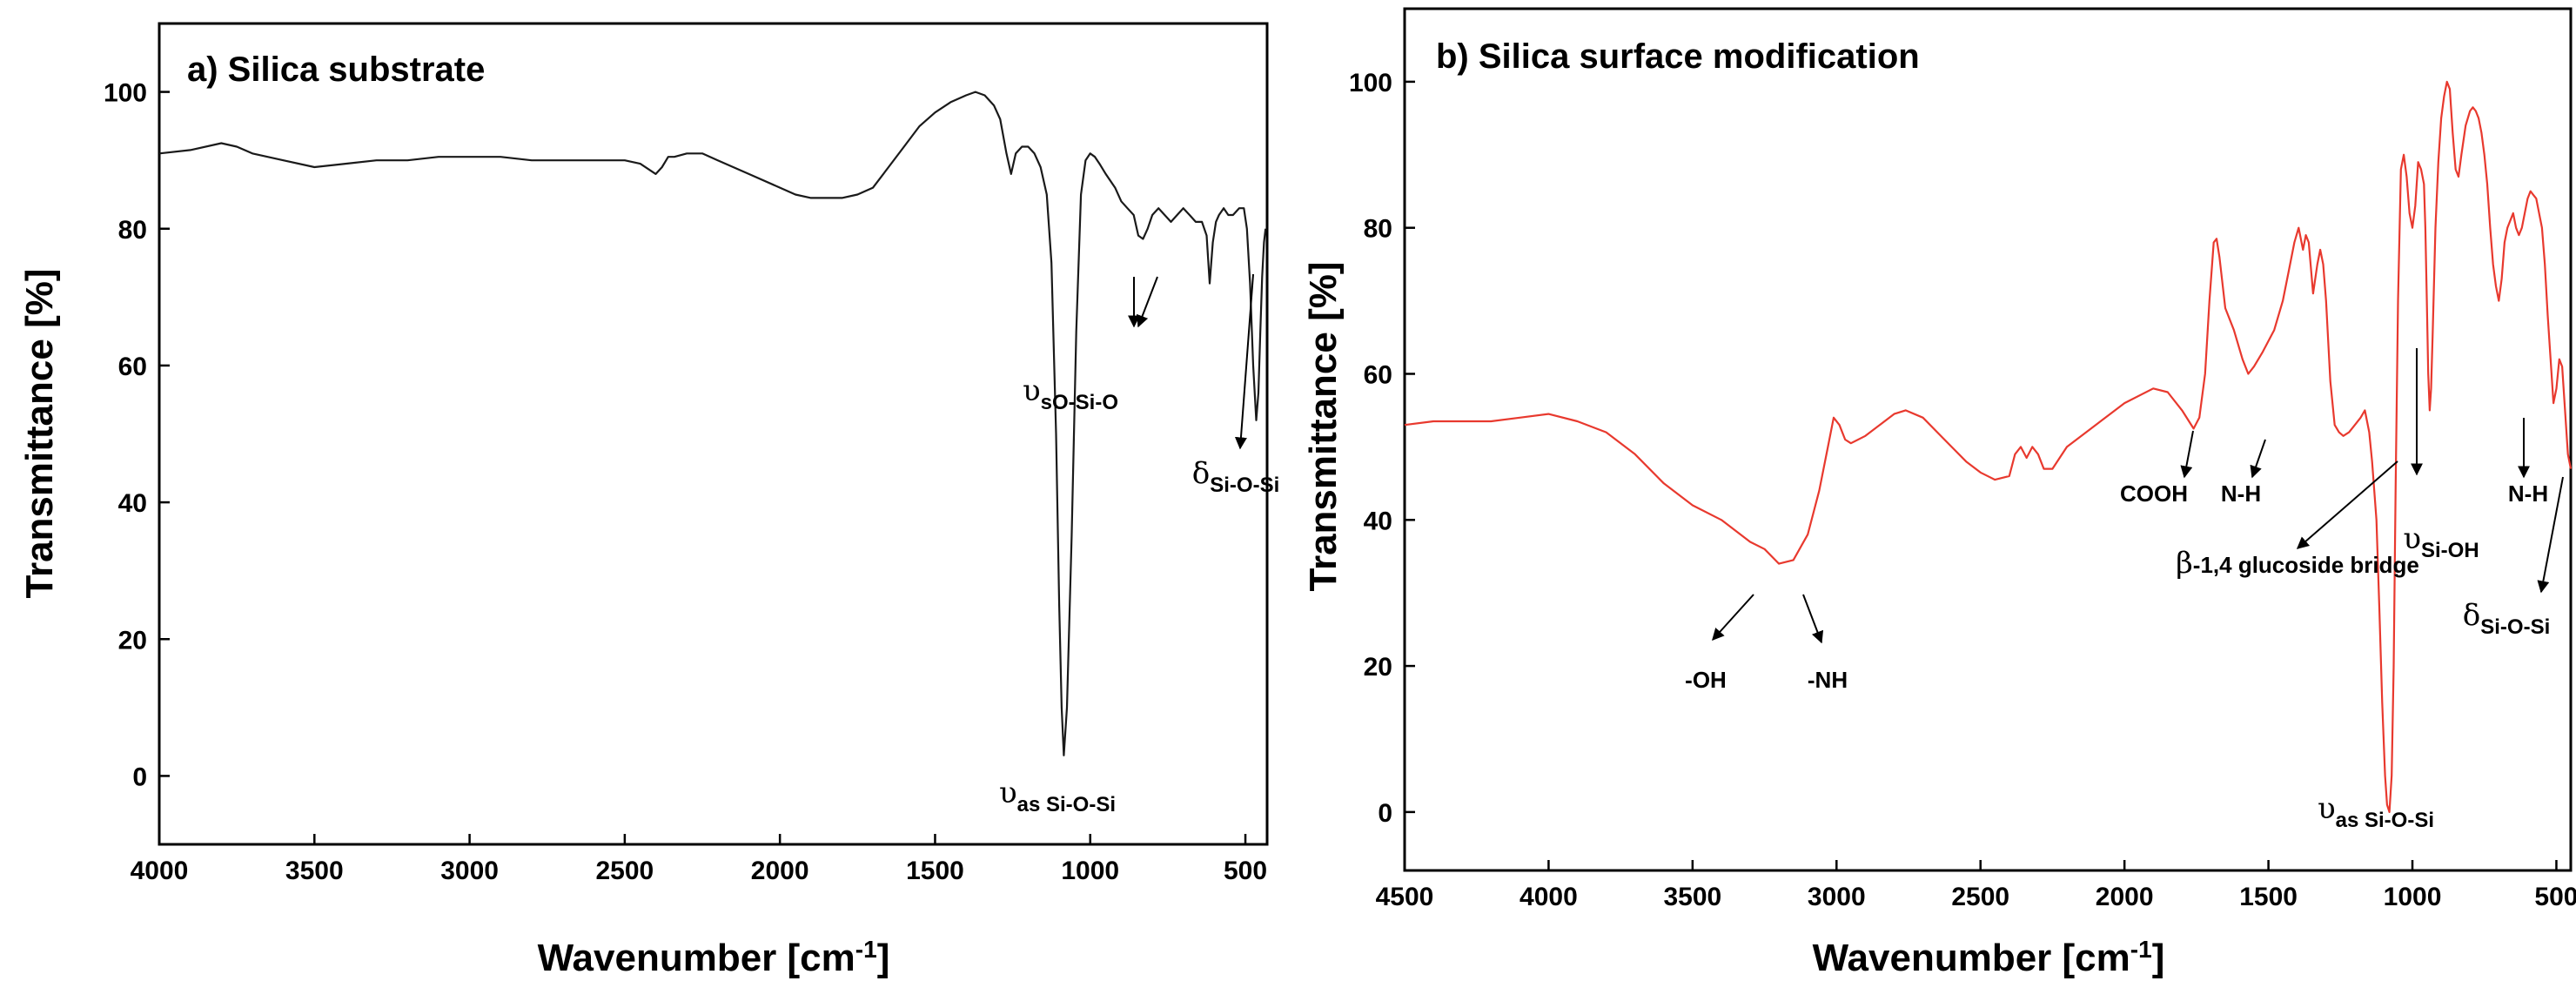  Describe the element at coordinates (2515, 627) in the screenshot. I see `panel-b-annotation-delta-sub: Si-O-Si` at that location.